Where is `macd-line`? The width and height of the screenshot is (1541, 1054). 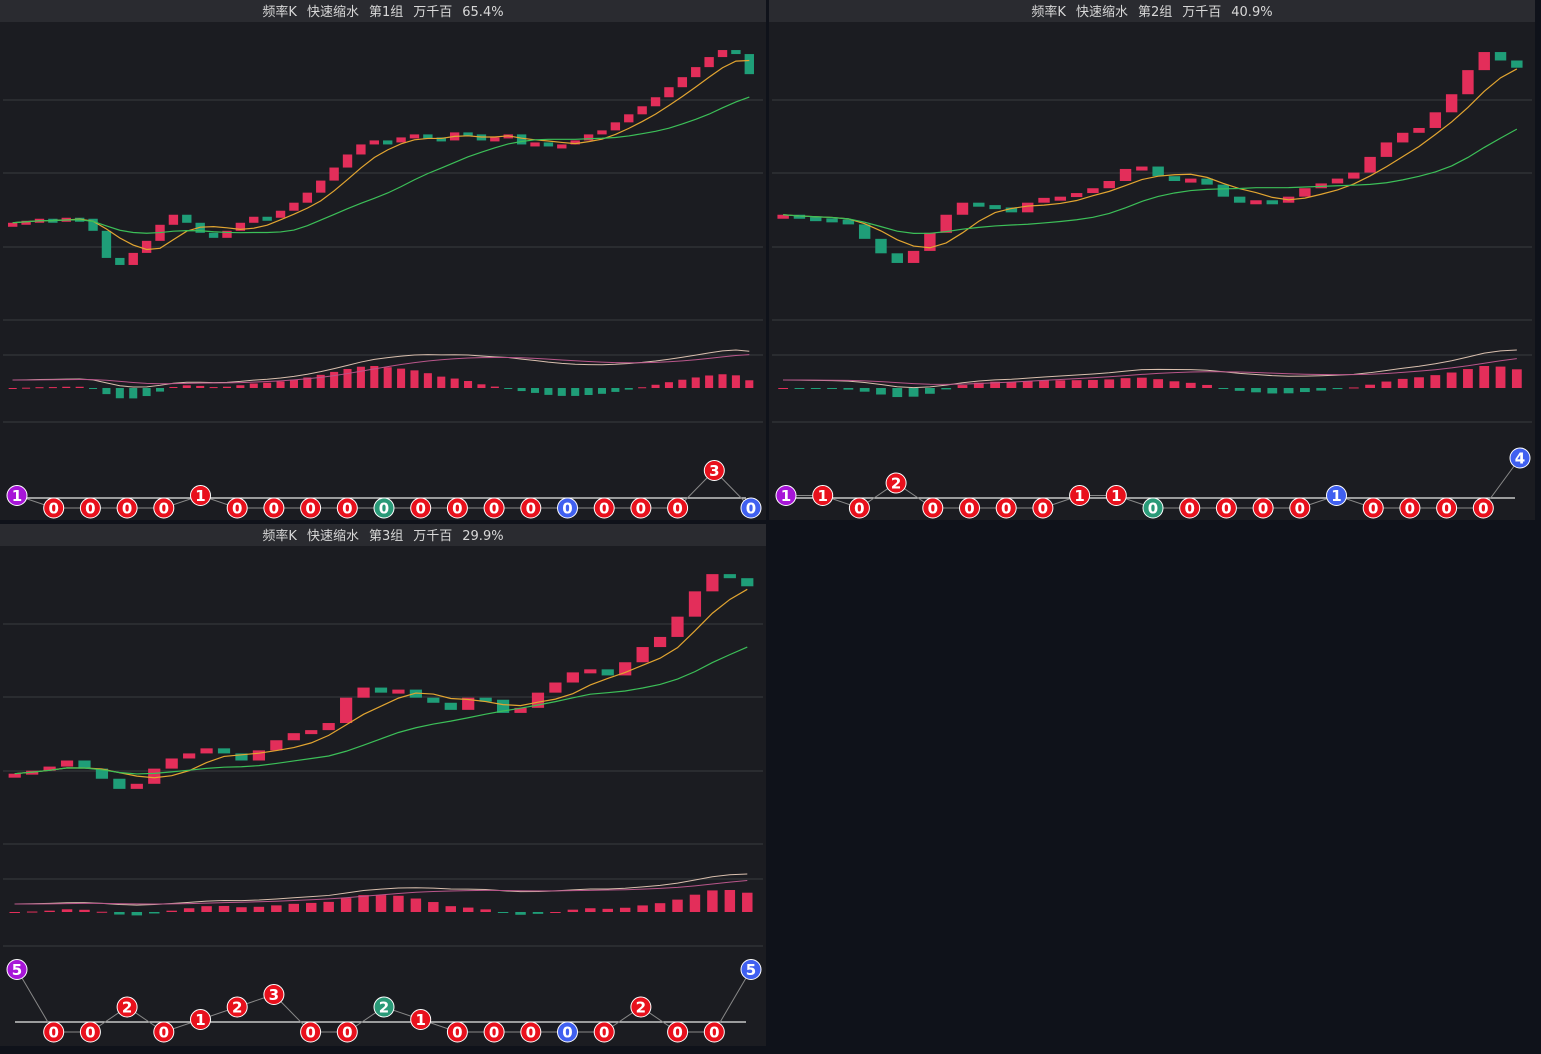 macd-line is located at coordinates (381, 889).